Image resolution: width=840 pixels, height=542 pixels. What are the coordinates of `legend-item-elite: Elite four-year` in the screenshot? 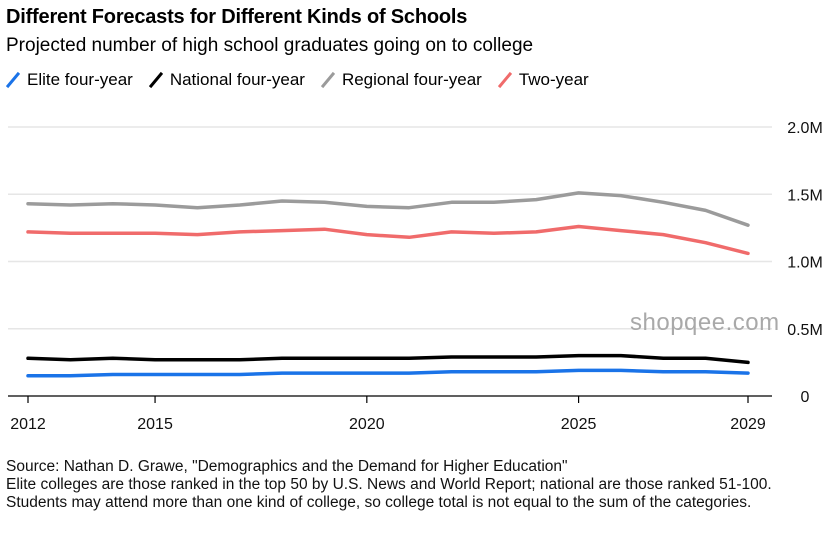 It's located at (69, 80).